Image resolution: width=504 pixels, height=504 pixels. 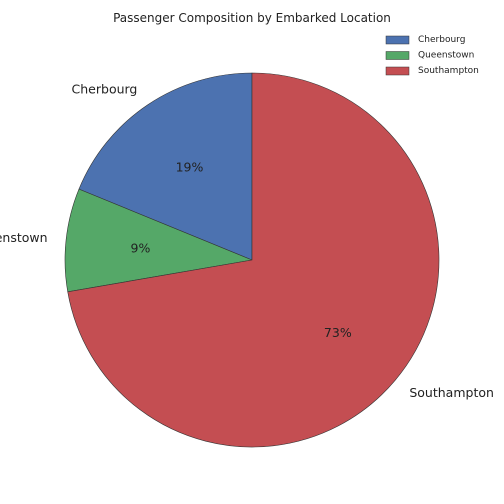 I want to click on legend-swatch-queenstown, so click(x=397, y=55).